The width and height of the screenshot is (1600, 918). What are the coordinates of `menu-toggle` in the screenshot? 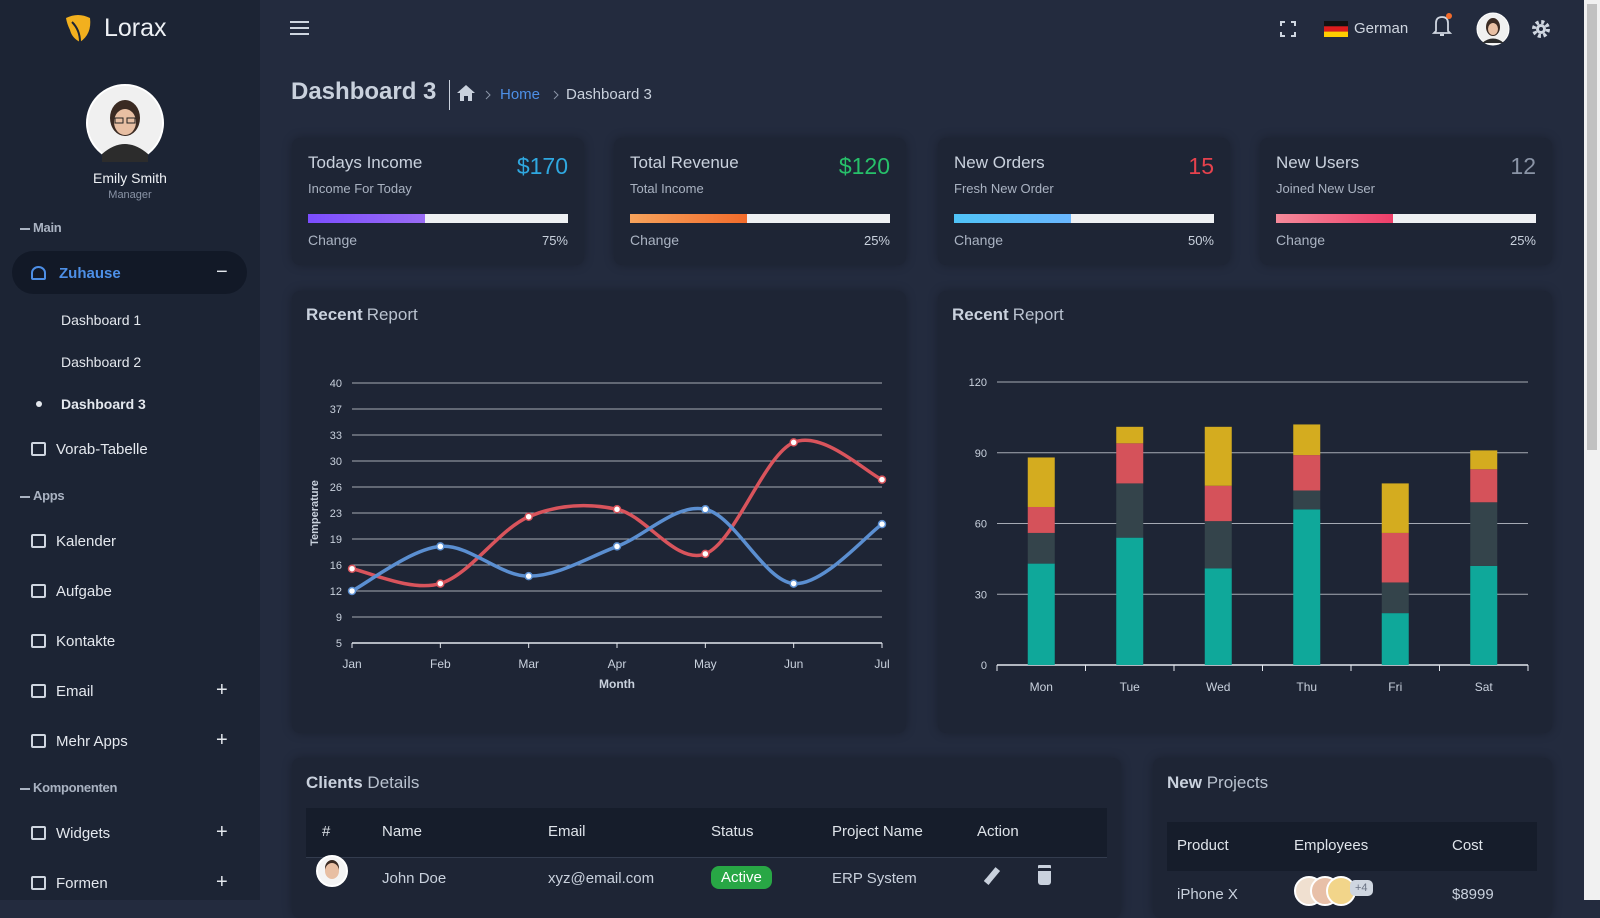 It's located at (300, 28).